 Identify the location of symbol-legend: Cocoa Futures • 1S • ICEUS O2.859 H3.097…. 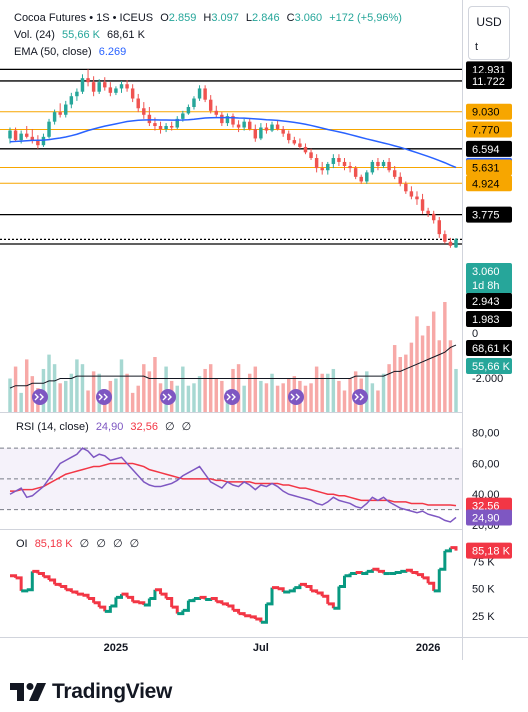
(210, 18).